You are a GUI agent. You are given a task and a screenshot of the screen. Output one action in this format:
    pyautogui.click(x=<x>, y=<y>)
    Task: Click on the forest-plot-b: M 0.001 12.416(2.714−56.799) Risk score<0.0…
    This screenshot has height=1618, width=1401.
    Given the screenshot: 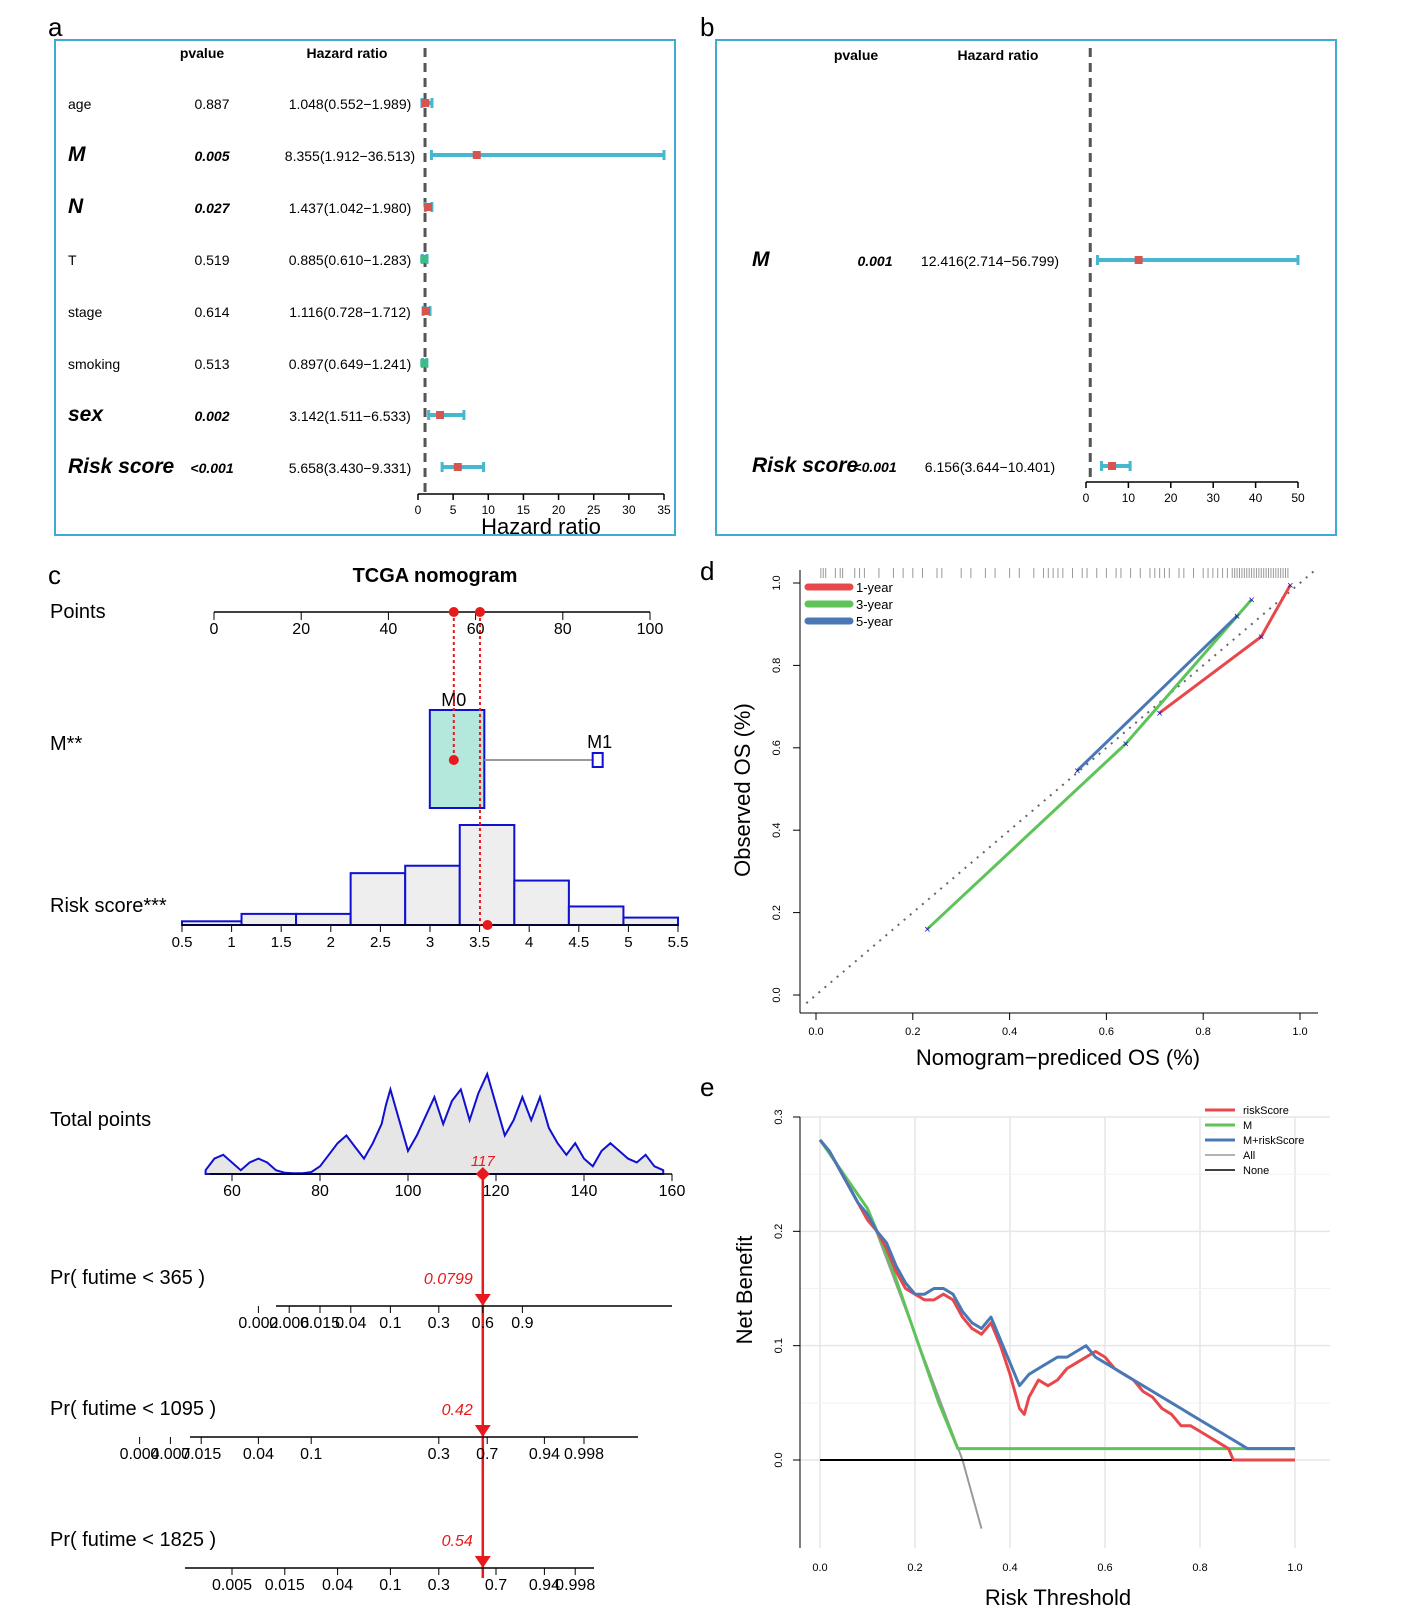 What is the action you would take?
    pyautogui.click(x=1028, y=276)
    